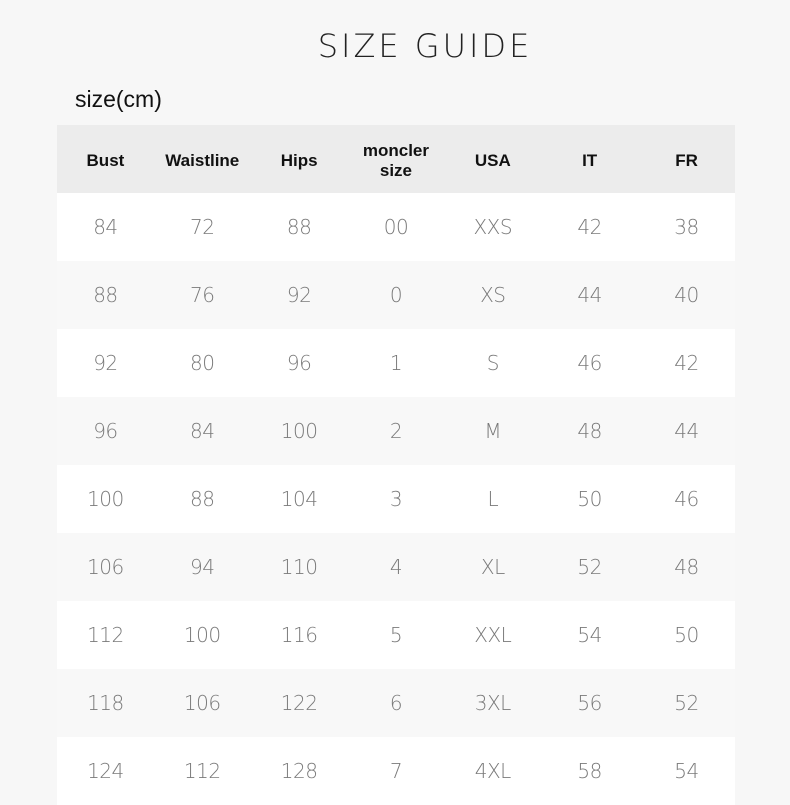 The image size is (790, 805). Describe the element at coordinates (686, 295) in the screenshot. I see `table-cell: 40` at that location.